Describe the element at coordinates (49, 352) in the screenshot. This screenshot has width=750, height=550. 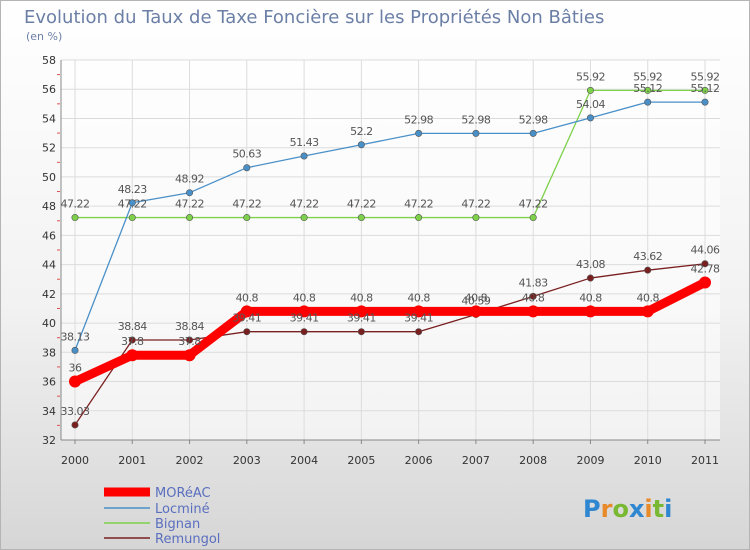
I see `y-tick-label: 38` at that location.